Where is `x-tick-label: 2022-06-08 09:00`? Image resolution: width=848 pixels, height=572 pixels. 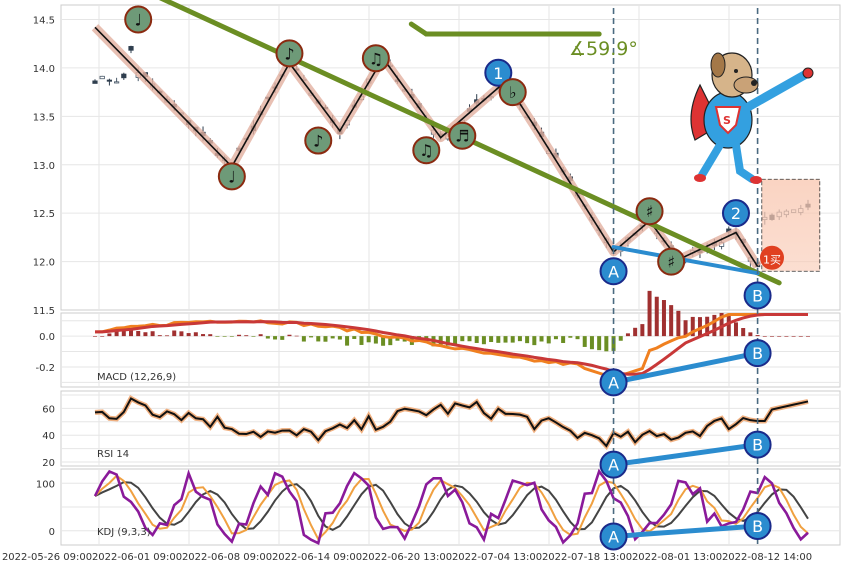 x-tick-label: 2022-06-08 09:00 is located at coordinates (227, 557).